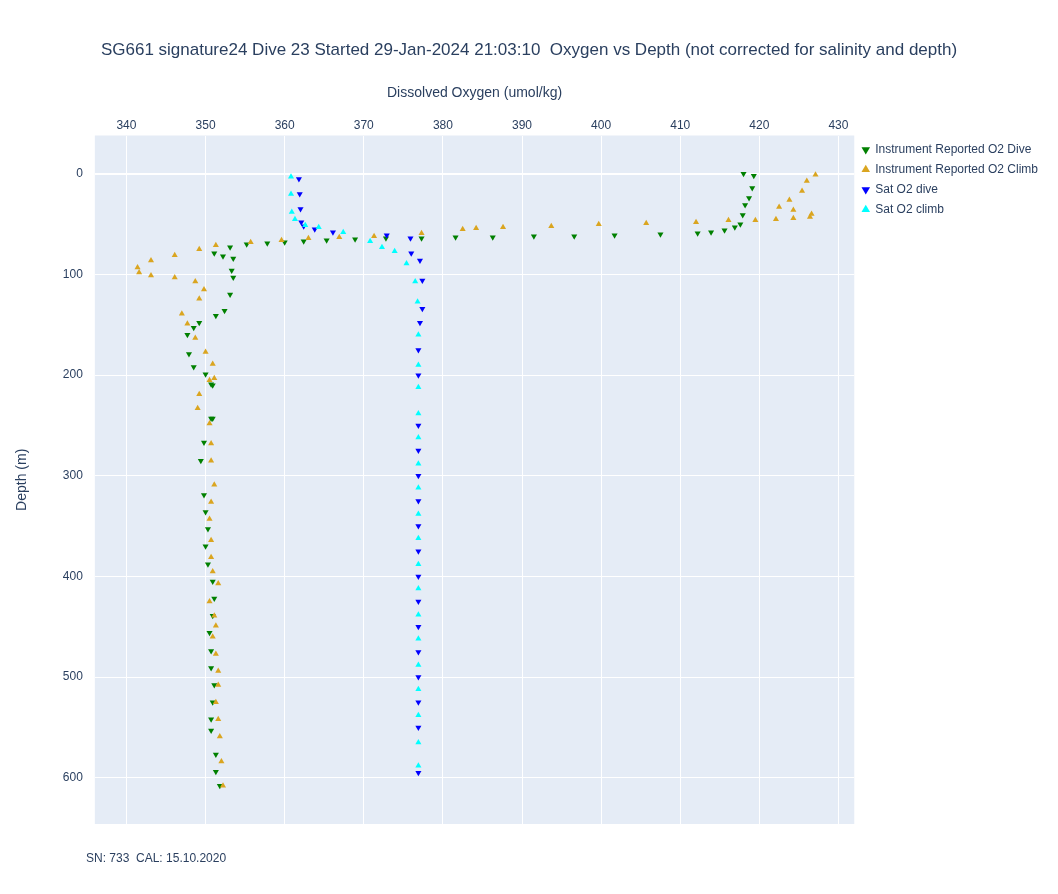 This screenshot has height=894, width=1058. What do you see at coordinates (73, 575) in the screenshot?
I see `y-tick-label: 400` at bounding box center [73, 575].